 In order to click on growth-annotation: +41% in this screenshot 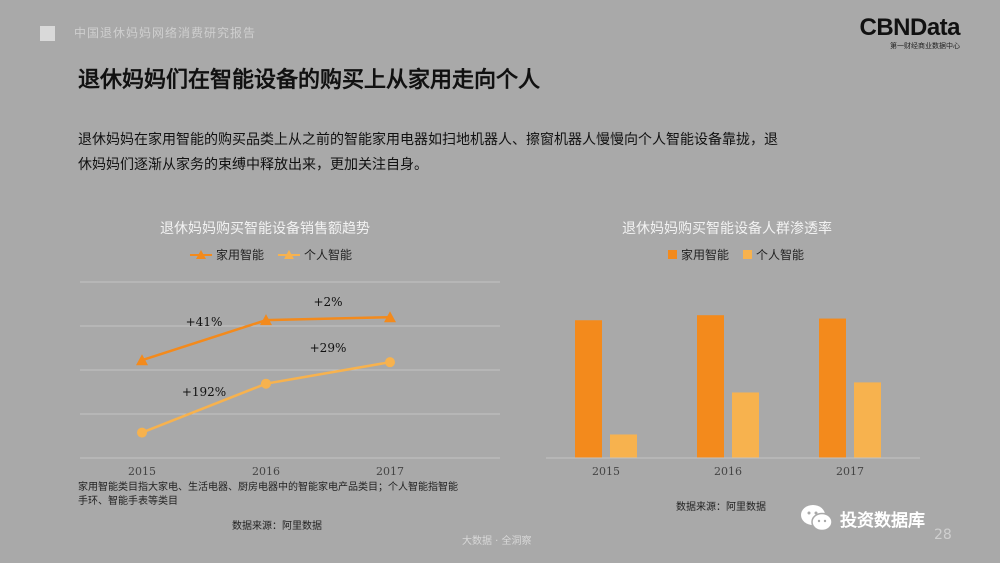, I will do `click(204, 322)`.